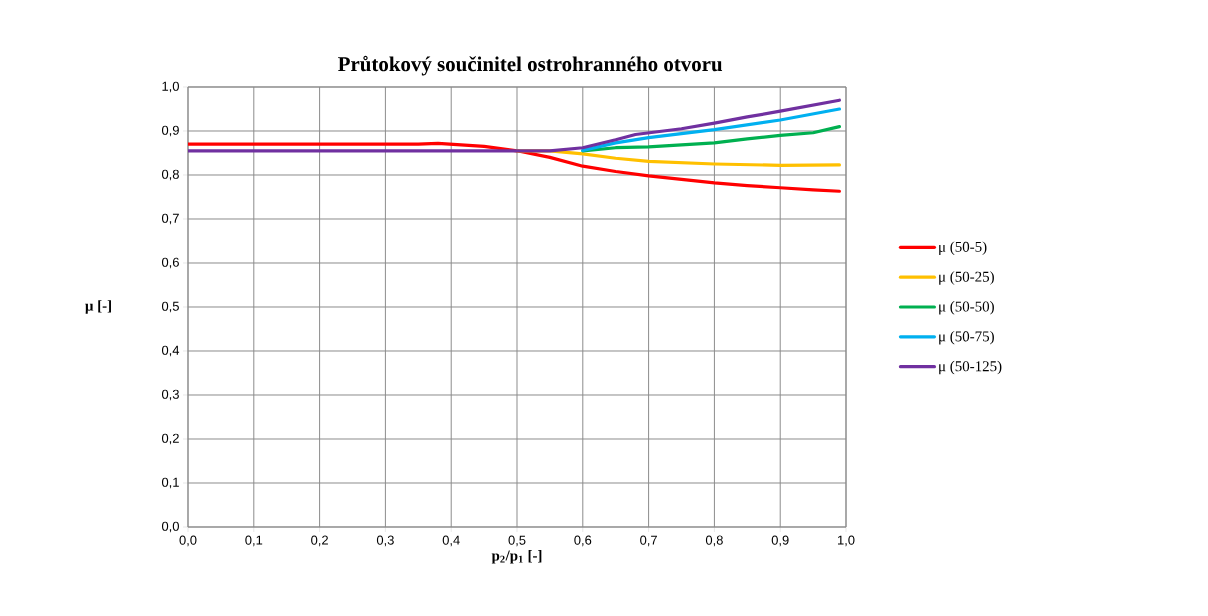  Describe the element at coordinates (530, 65) in the screenshot. I see `chart-title: Průtokový součinitel ostrohranného otvoru` at that location.